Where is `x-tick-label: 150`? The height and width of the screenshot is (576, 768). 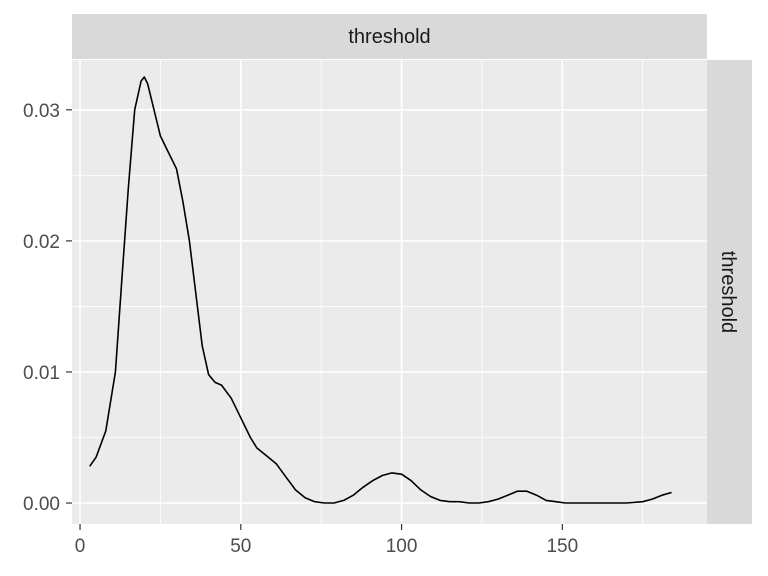 x-tick-label: 150 is located at coordinates (562, 546).